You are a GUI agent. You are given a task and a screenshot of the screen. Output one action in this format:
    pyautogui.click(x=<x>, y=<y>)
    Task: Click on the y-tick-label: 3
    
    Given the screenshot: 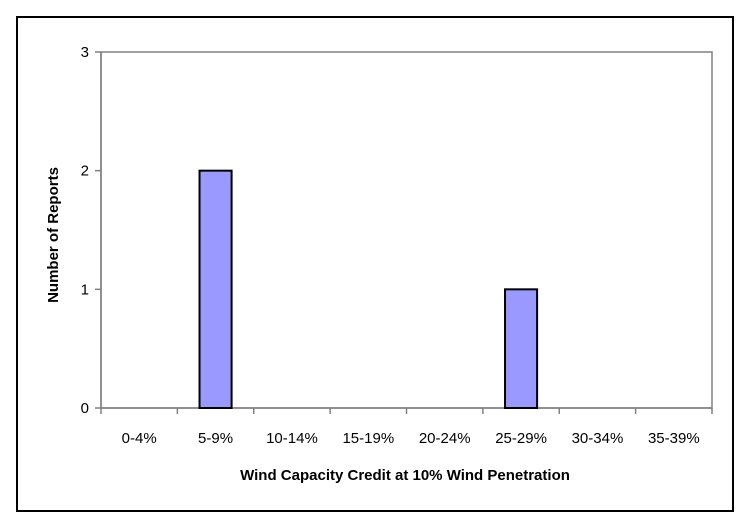 What is the action you would take?
    pyautogui.click(x=85, y=52)
    